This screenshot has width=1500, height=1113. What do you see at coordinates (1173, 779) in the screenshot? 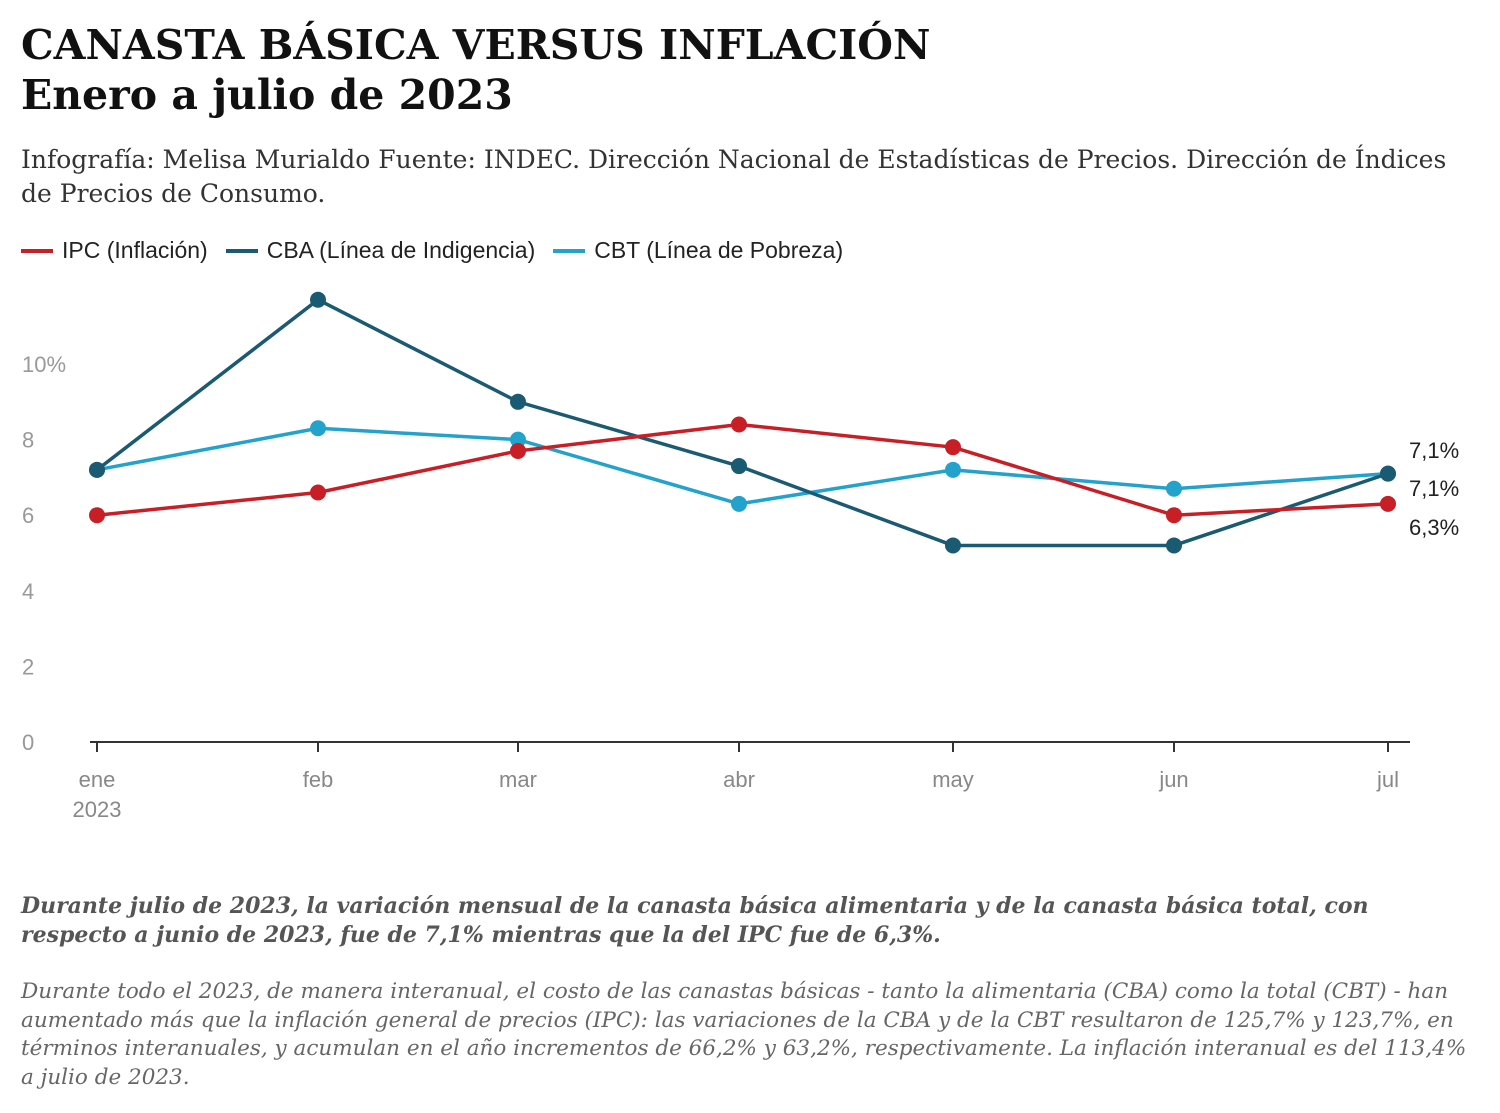
I see `x-tick-label: jun` at bounding box center [1173, 779].